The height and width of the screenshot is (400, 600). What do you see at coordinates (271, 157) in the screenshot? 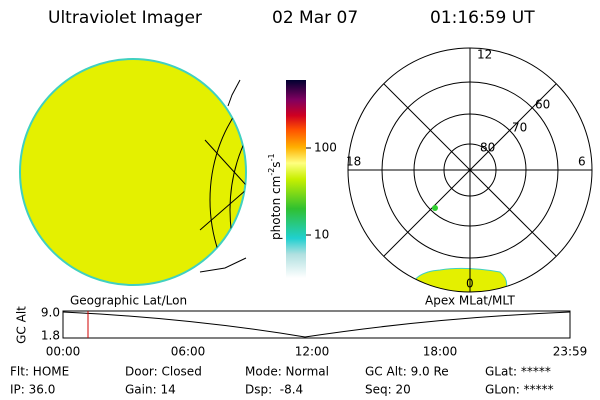
I see `colorbar-exponent: -1` at bounding box center [271, 157].